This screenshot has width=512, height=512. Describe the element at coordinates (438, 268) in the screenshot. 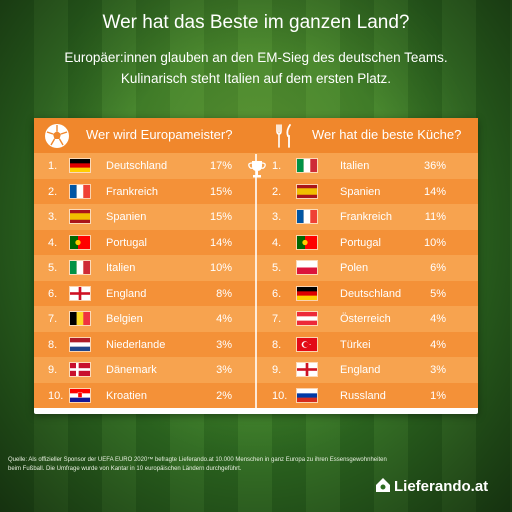

I see `percentage-value: 6%` at that location.